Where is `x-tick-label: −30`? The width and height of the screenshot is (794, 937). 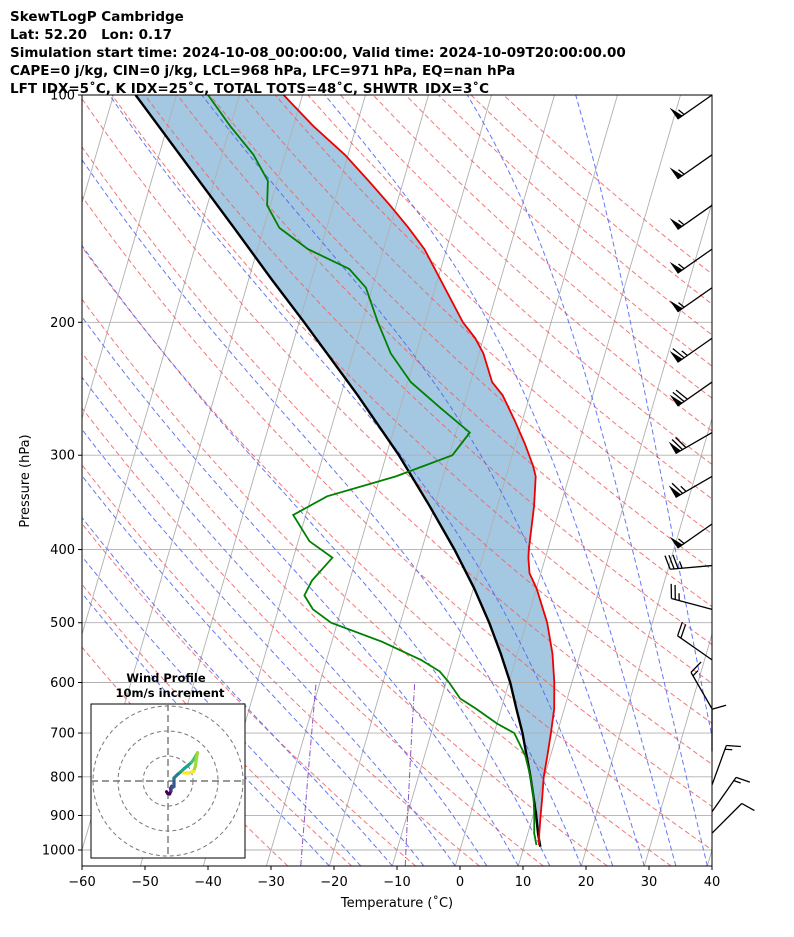
x-tick-label: −30 is located at coordinates (270, 882).